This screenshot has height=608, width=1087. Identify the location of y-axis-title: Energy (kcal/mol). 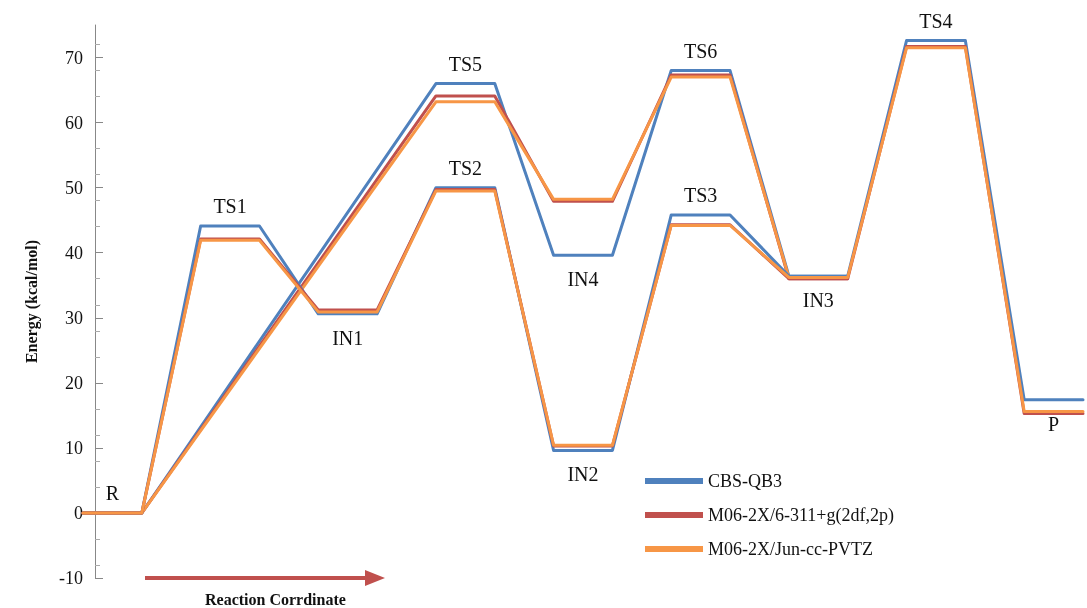
(31, 301).